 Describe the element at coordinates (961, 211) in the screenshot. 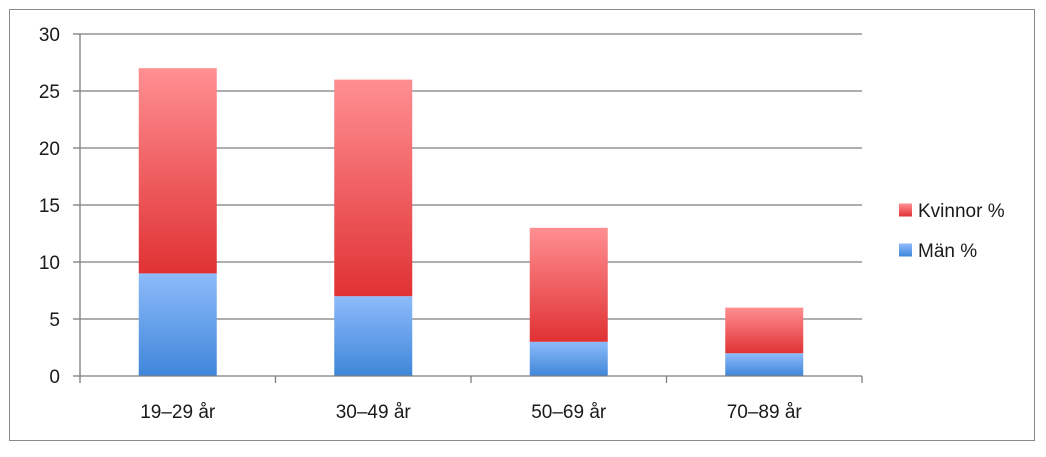

I see `legend-label-0: Kvinnor %` at that location.